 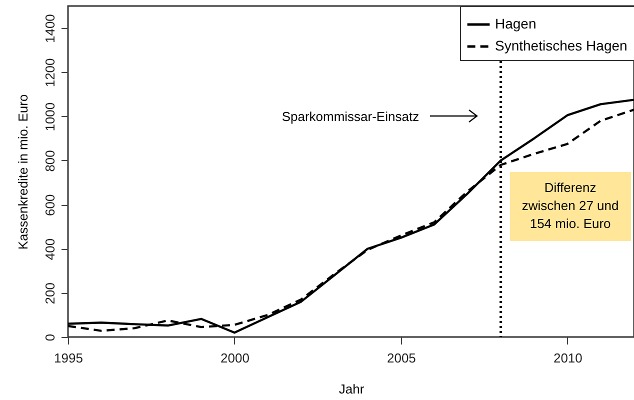 I want to click on x-tick-label: 2005, so click(x=401, y=358).